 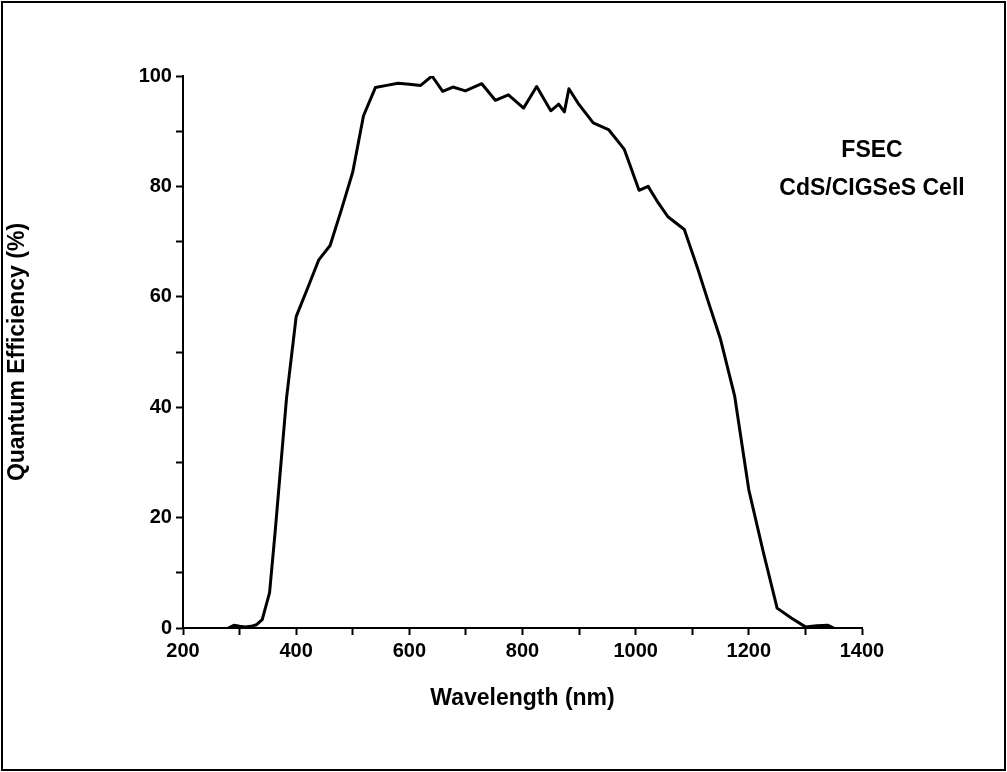 What do you see at coordinates (862, 649) in the screenshot?
I see `x-tick-label: 1400` at bounding box center [862, 649].